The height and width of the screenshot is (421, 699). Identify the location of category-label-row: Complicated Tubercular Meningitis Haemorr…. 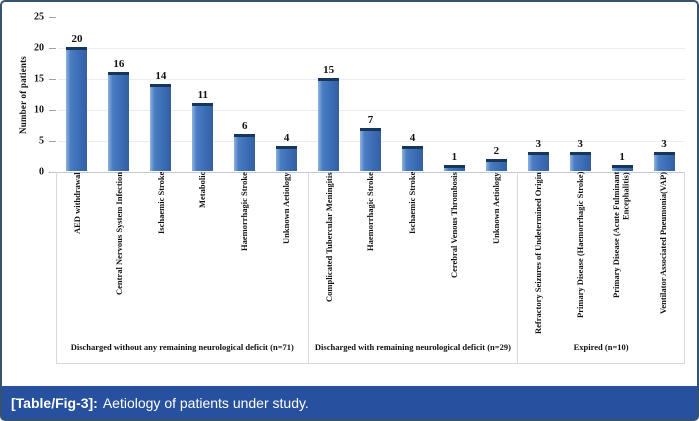
(412, 256).